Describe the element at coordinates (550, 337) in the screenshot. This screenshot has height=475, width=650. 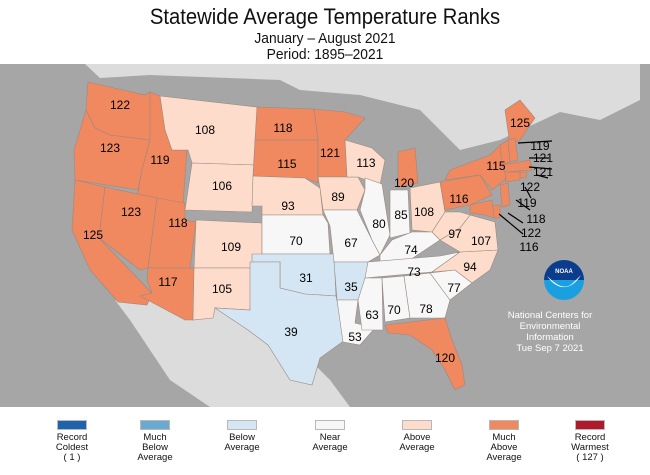
I see `credit-line-3: Information` at that location.